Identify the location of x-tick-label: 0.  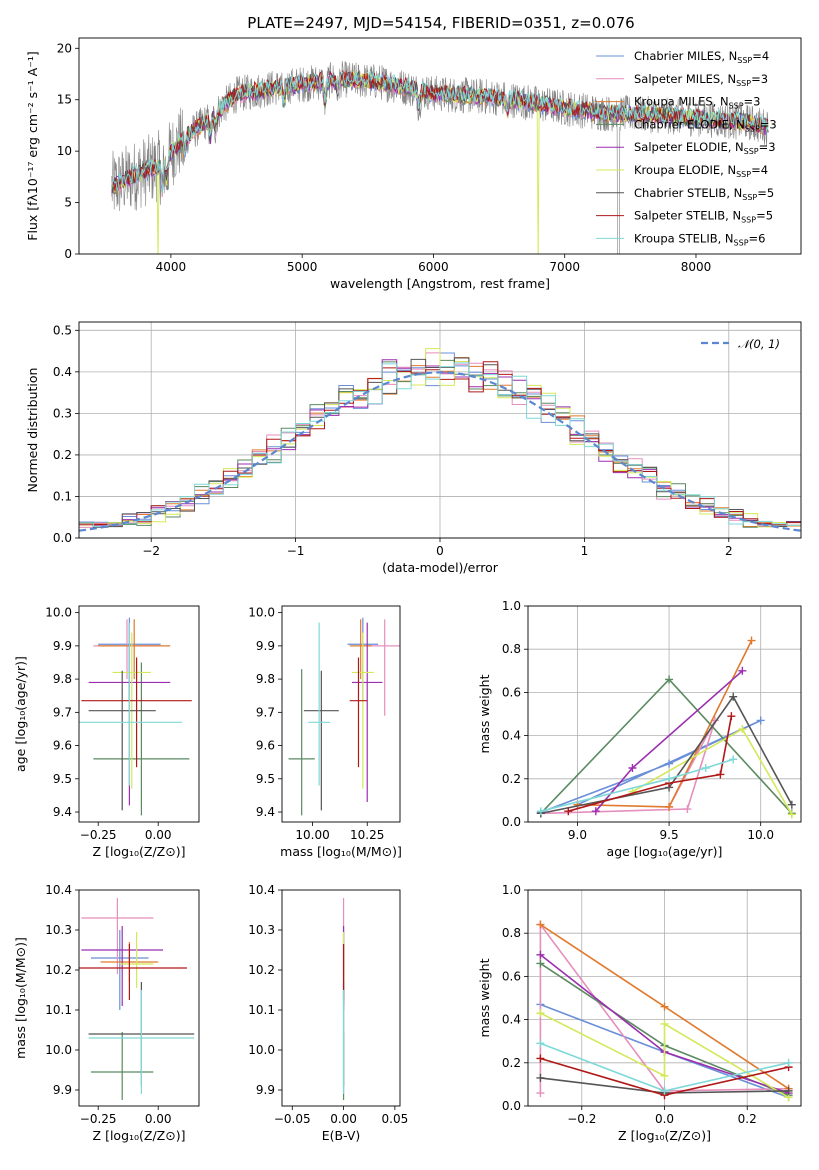
(440, 551).